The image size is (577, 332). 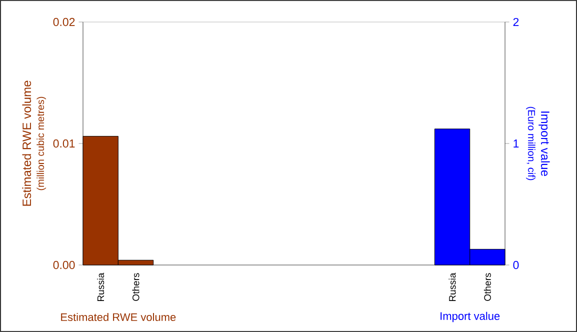 What do you see at coordinates (27, 143) in the screenshot?
I see `y-axis-title: Estimated RWE volume` at bounding box center [27, 143].